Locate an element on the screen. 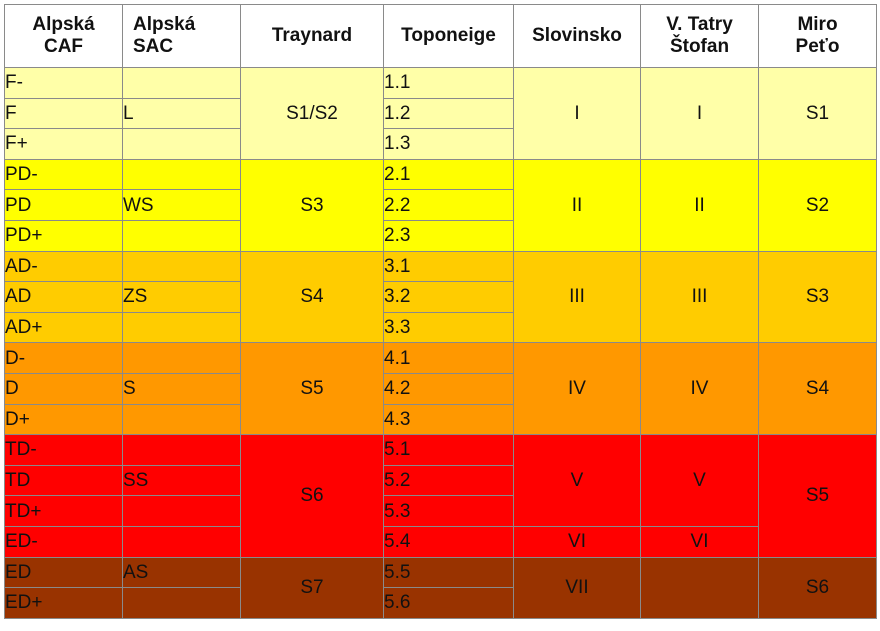  table-row: PD+ 2.3 is located at coordinates (440, 235).